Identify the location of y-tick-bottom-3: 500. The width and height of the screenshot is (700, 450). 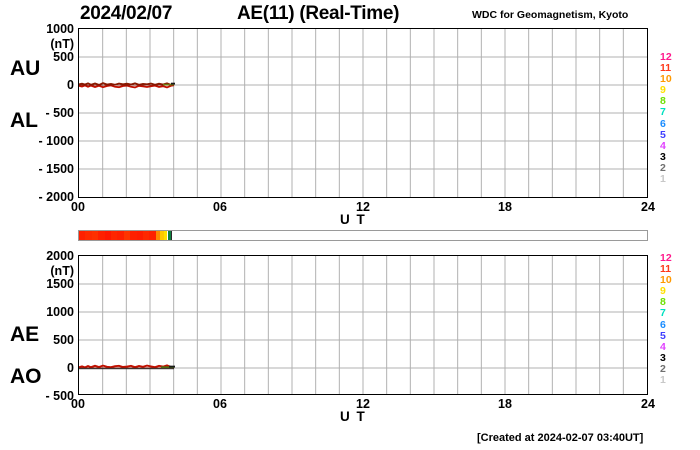
(63, 340).